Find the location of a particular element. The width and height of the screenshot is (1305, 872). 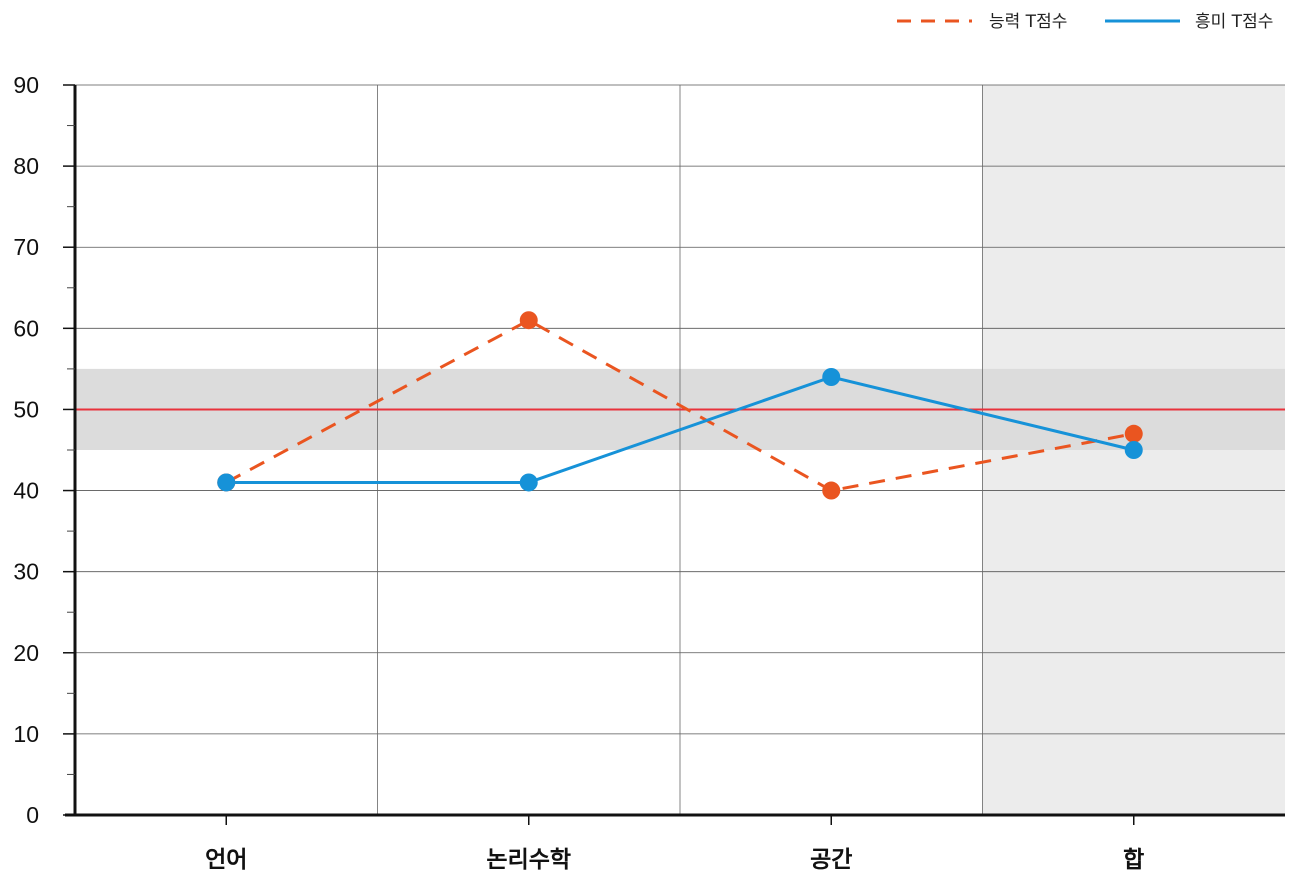

x-tick-label-3: 합 is located at coordinates (1133, 859).